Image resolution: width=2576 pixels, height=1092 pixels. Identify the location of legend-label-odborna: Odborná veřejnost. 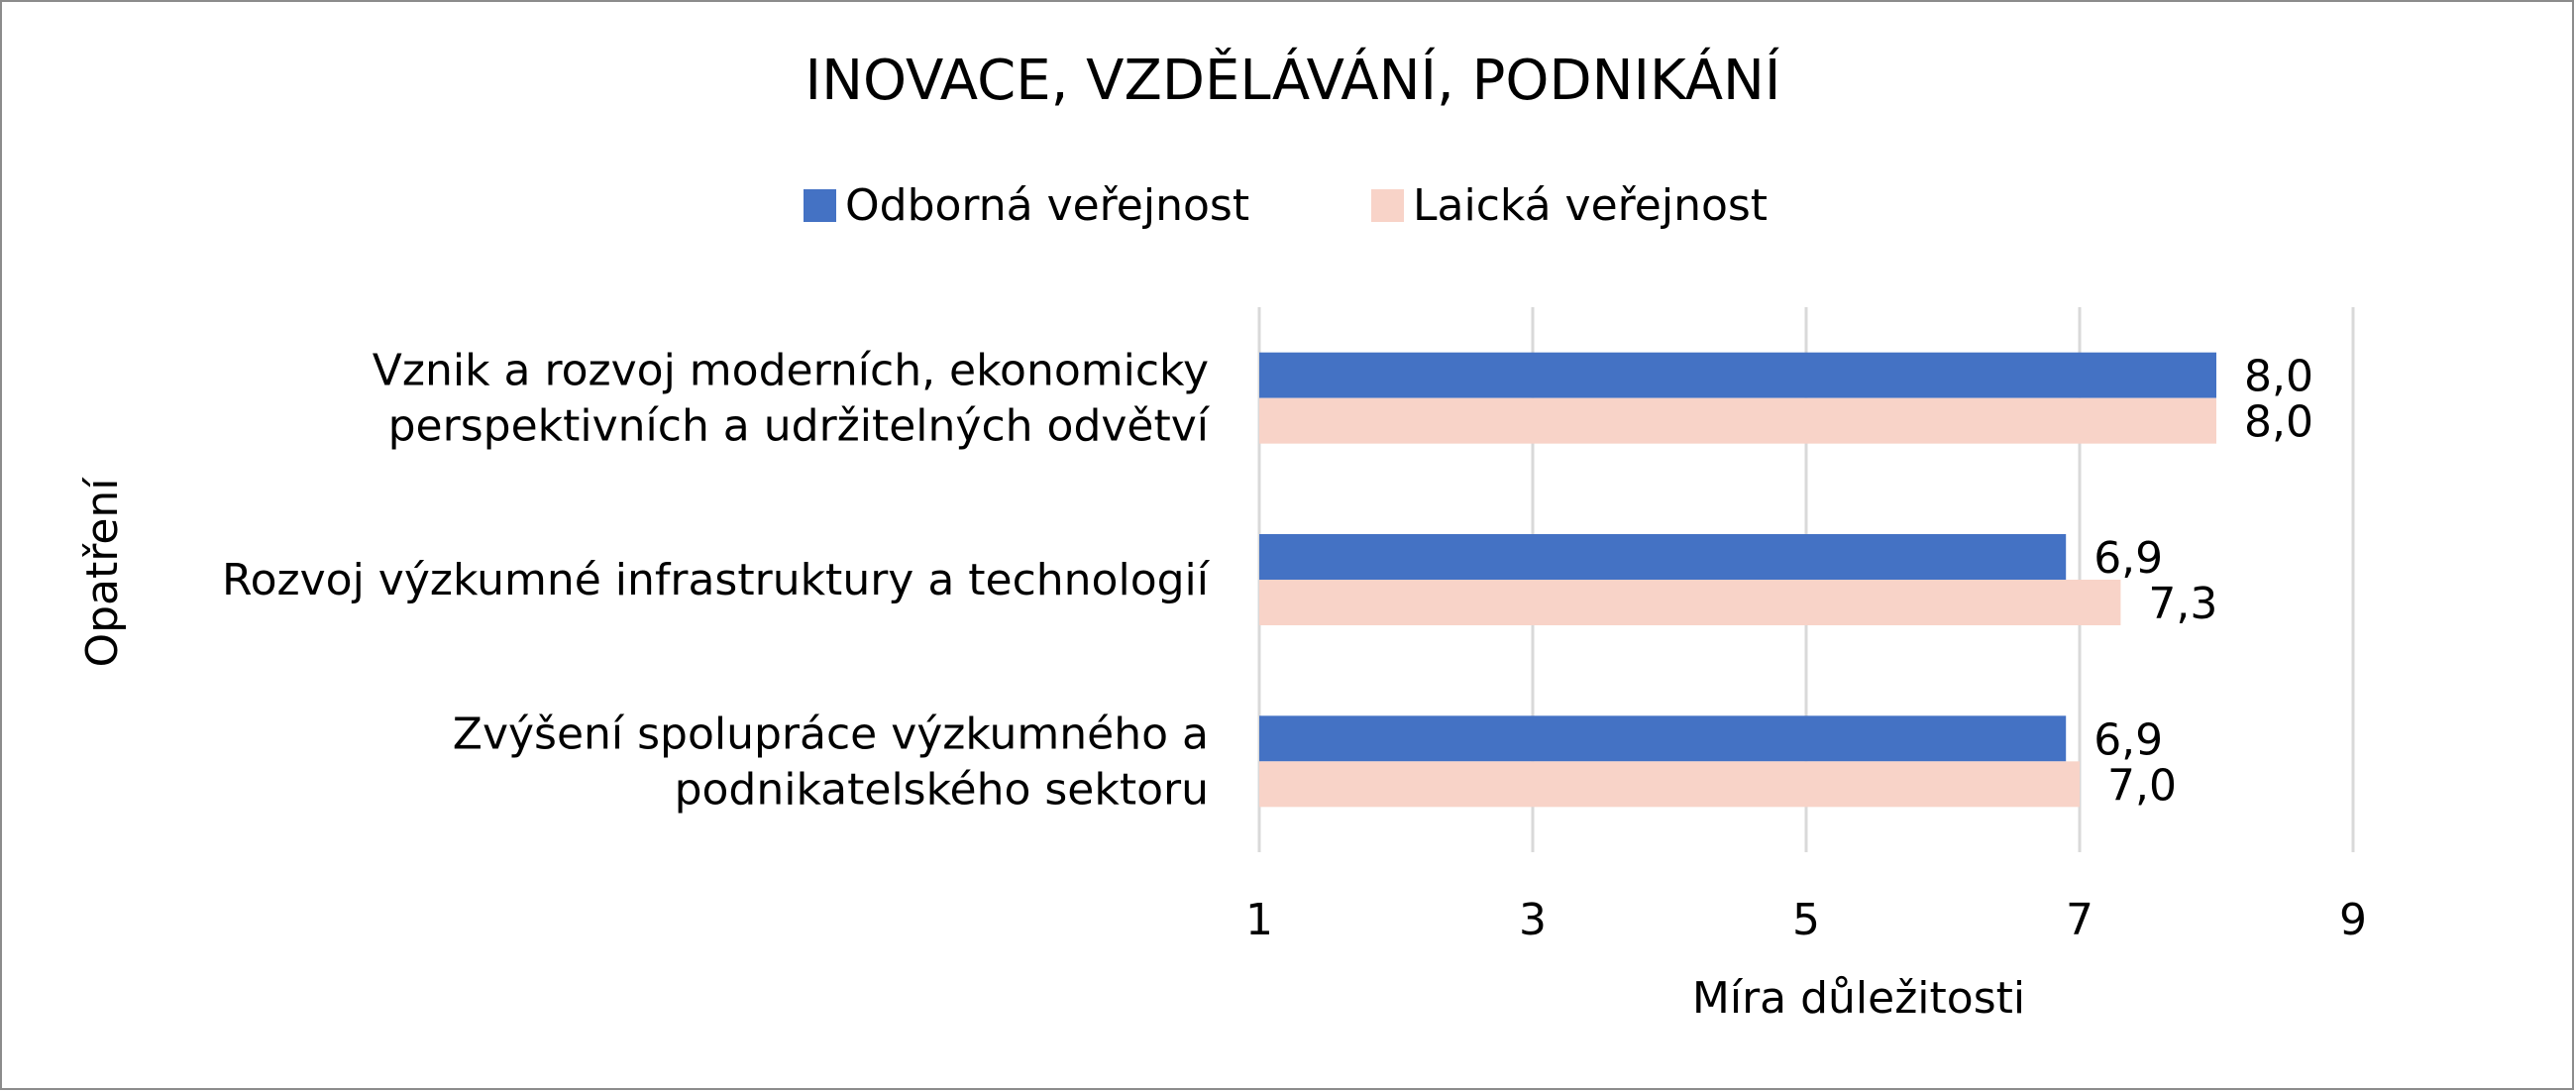
(1047, 205).